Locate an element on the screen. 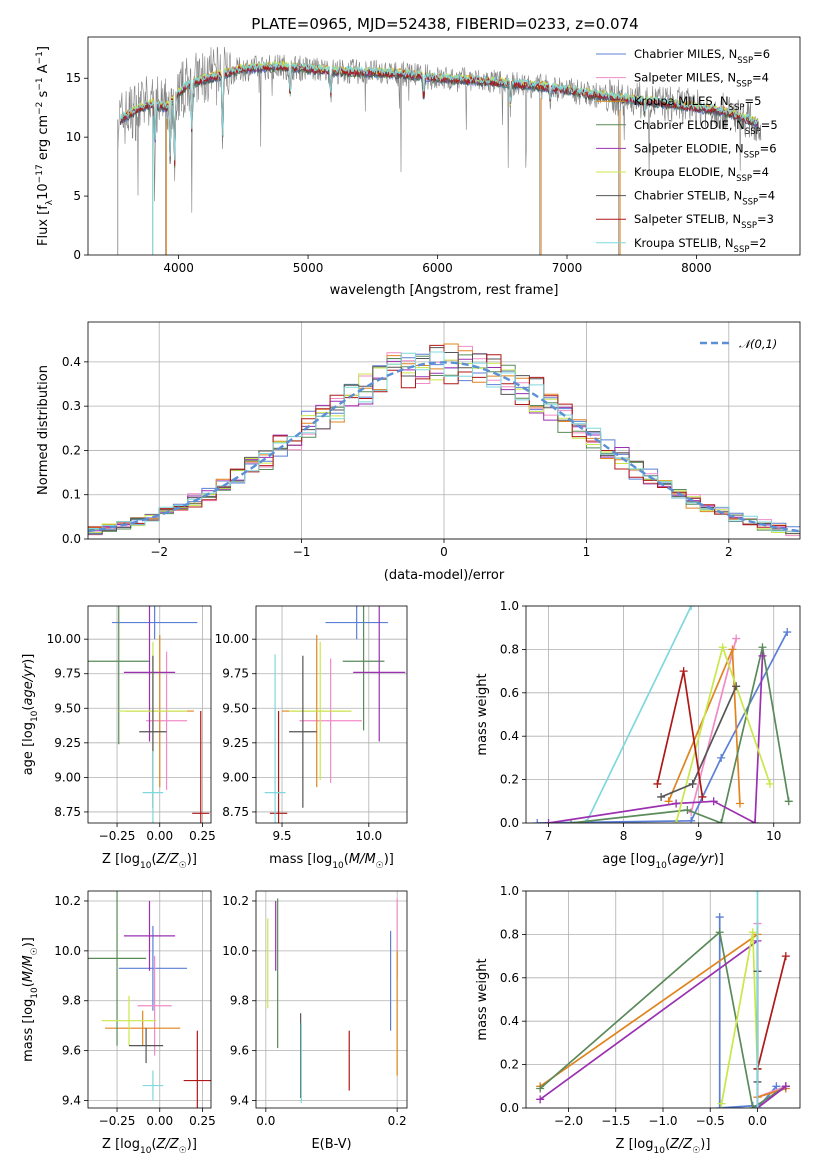 The height and width of the screenshot is (1170, 819). legend-text: Salpeter ELODIE, N is located at coordinates (689, 148).